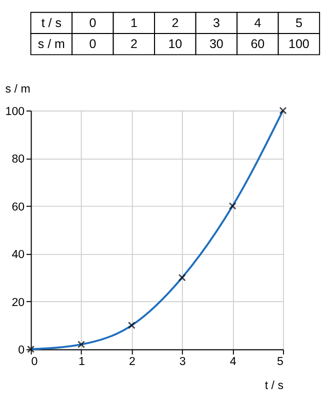  What do you see at coordinates (51, 23) in the screenshot?
I see `text: t / s` at bounding box center [51, 23].